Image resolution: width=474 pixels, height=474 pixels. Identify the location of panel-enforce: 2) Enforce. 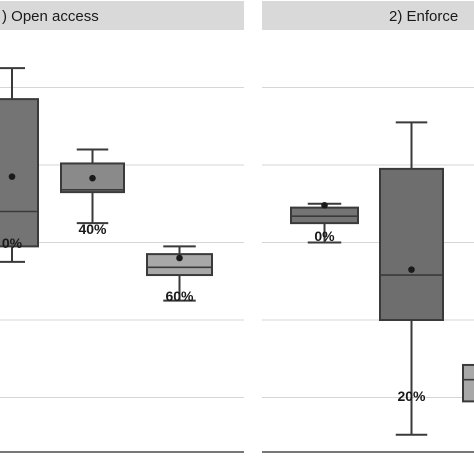
(368, 15).